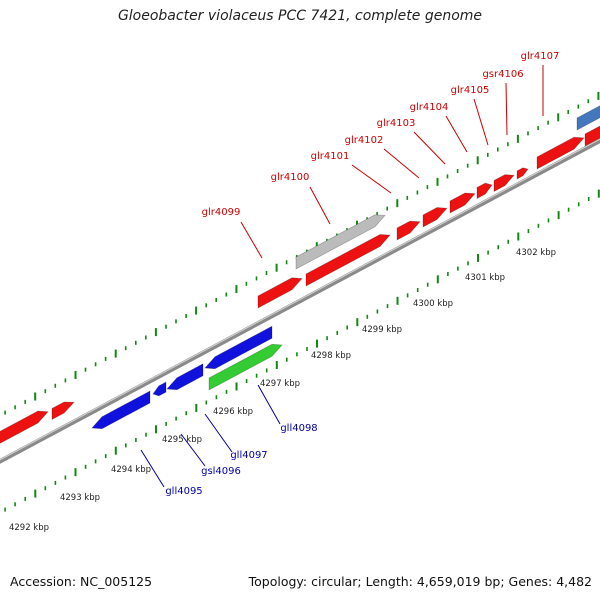 Image resolution: width=600 pixels, height=600 pixels. What do you see at coordinates (280, 293) in the screenshot?
I see `gene-glr4099` at bounding box center [280, 293].